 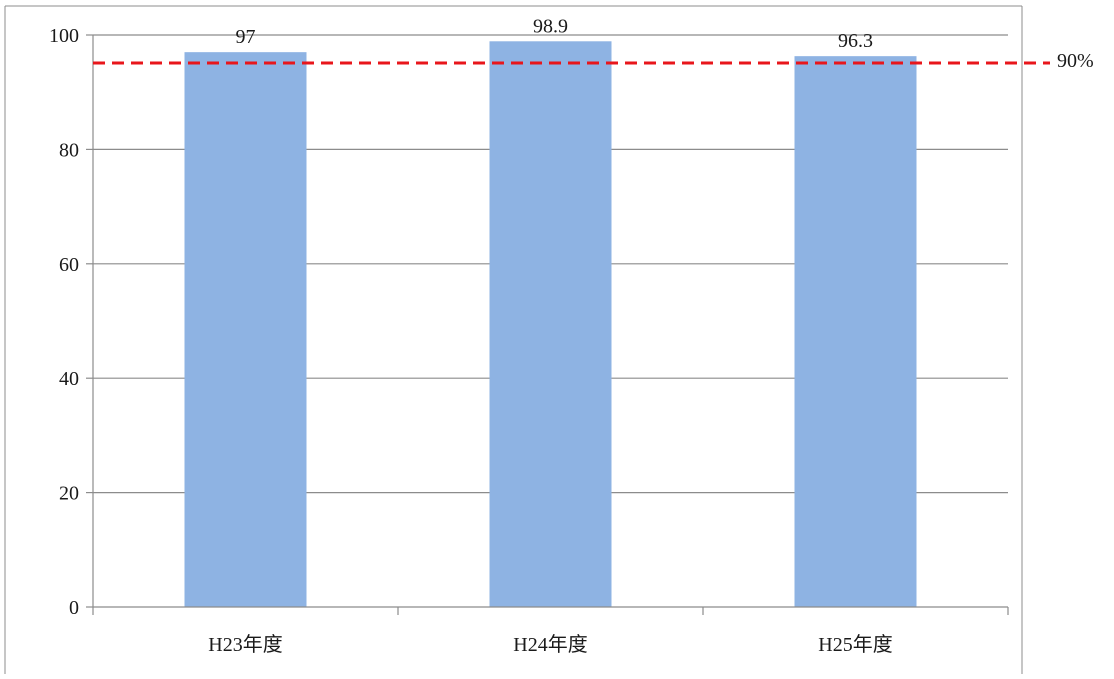 What do you see at coordinates (1075, 61) in the screenshot?
I see `reference-line-label: 90%` at bounding box center [1075, 61].